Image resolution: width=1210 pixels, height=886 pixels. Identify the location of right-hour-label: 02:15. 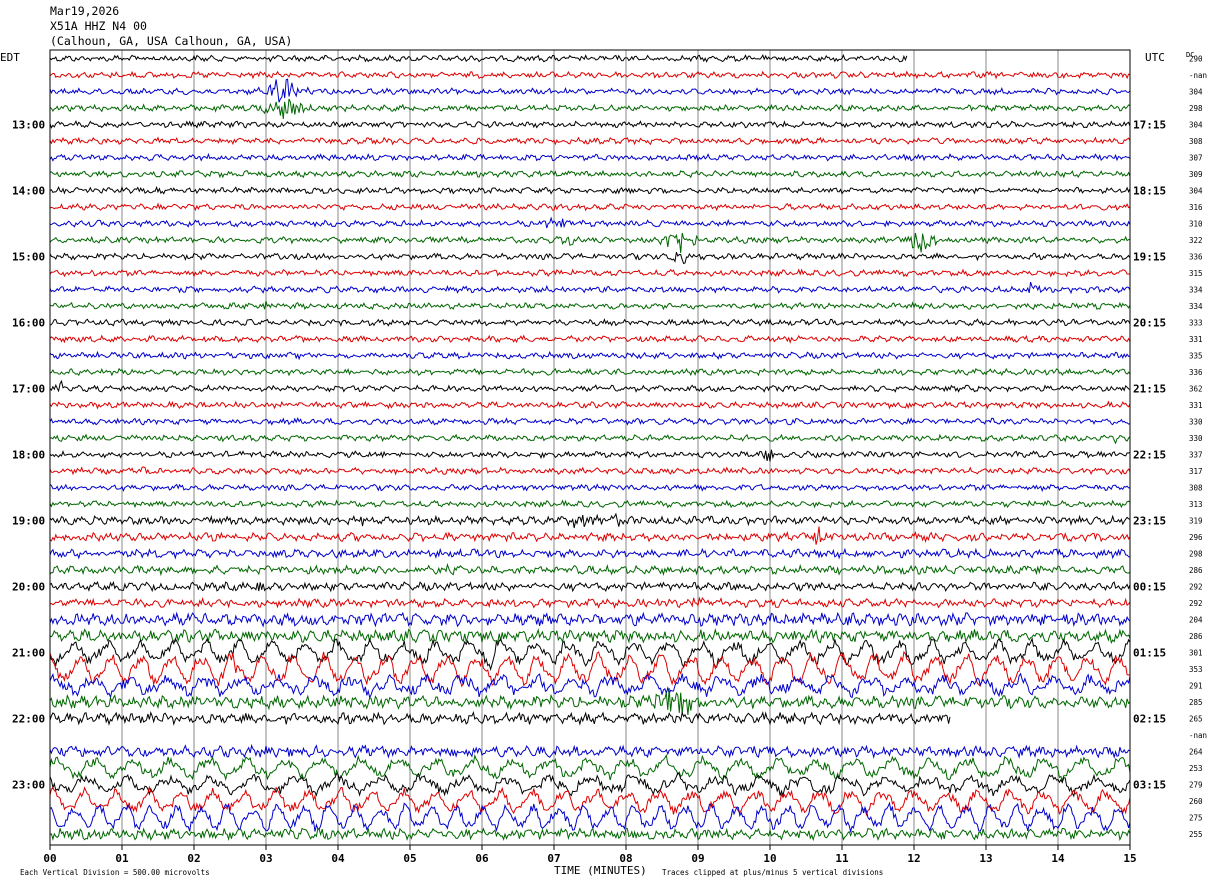
(1149, 719).